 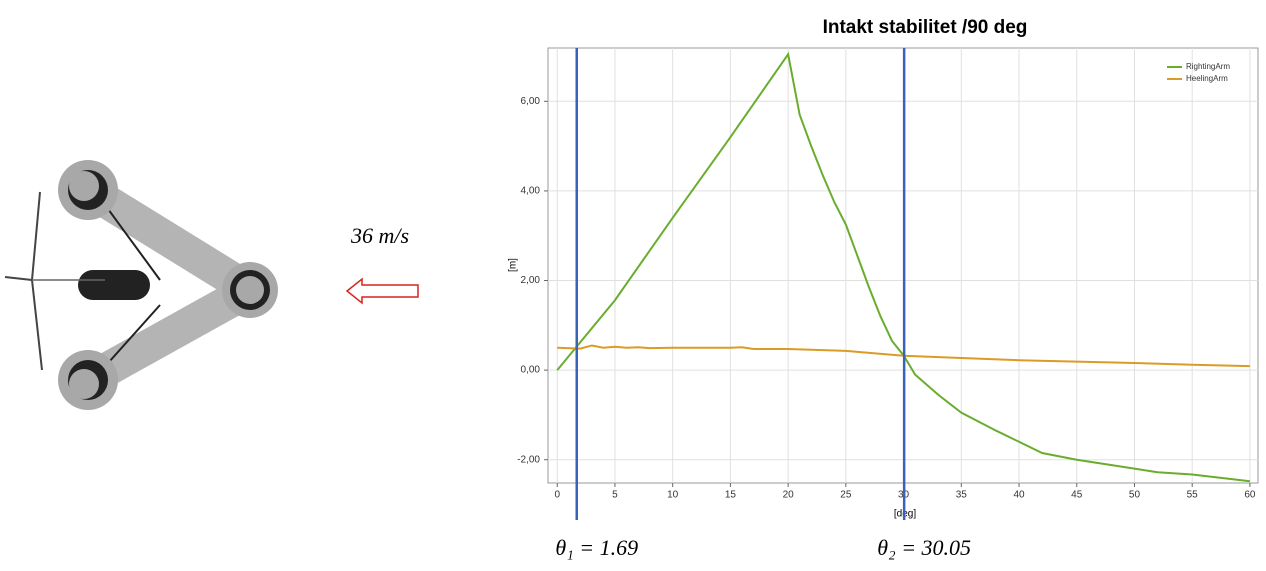 What do you see at coordinates (962, 495) in the screenshot?
I see `x-tick-label: 35` at bounding box center [962, 495].